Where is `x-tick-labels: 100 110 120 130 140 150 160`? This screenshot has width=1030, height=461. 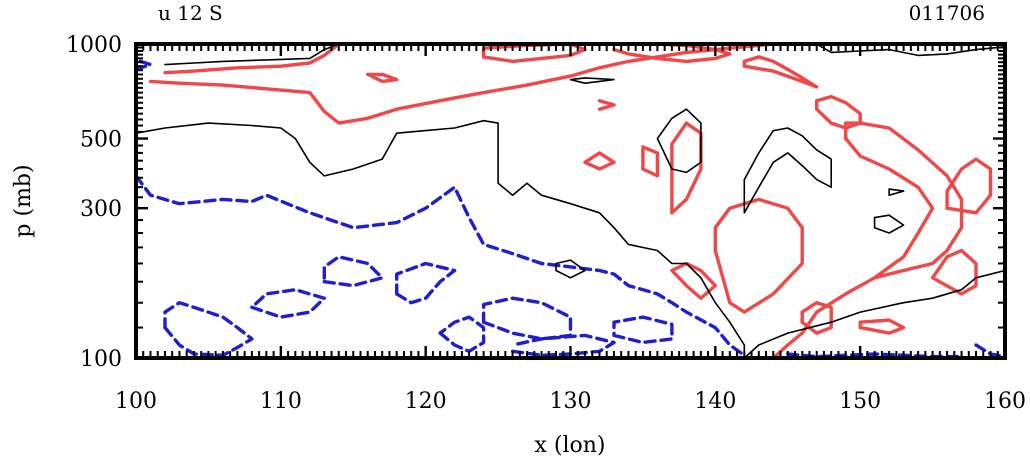
x-tick-labels: 100 110 120 130 140 150 160 is located at coordinates (570, 401).